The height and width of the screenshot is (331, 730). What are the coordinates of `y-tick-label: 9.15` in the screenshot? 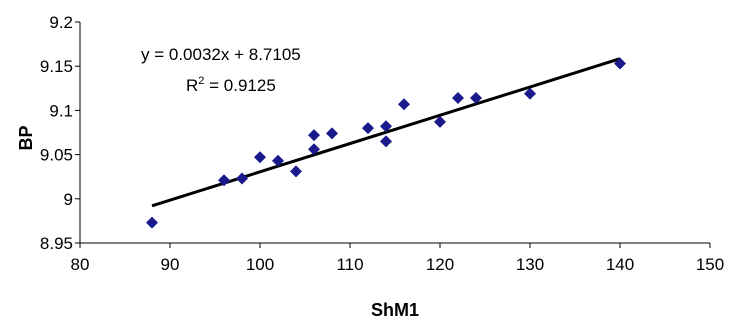 It's located at (56, 66).